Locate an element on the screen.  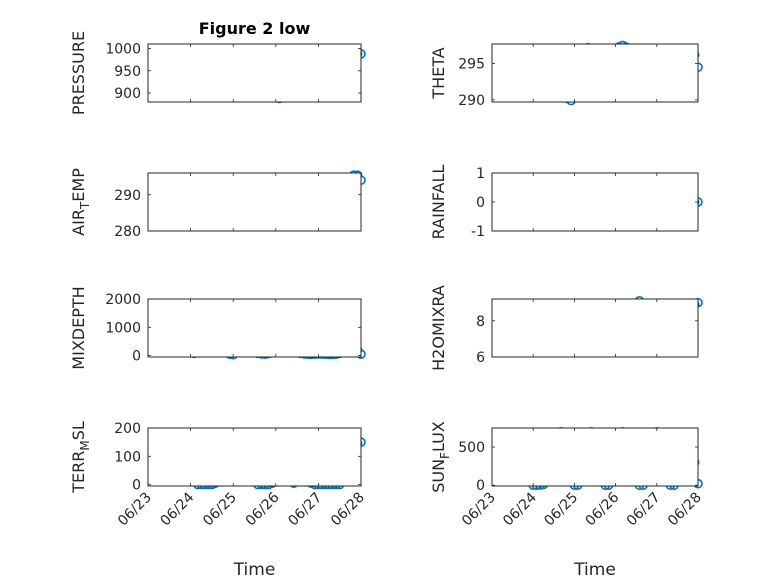
y-axis-label: PRESSURE is located at coordinates (78, 73).